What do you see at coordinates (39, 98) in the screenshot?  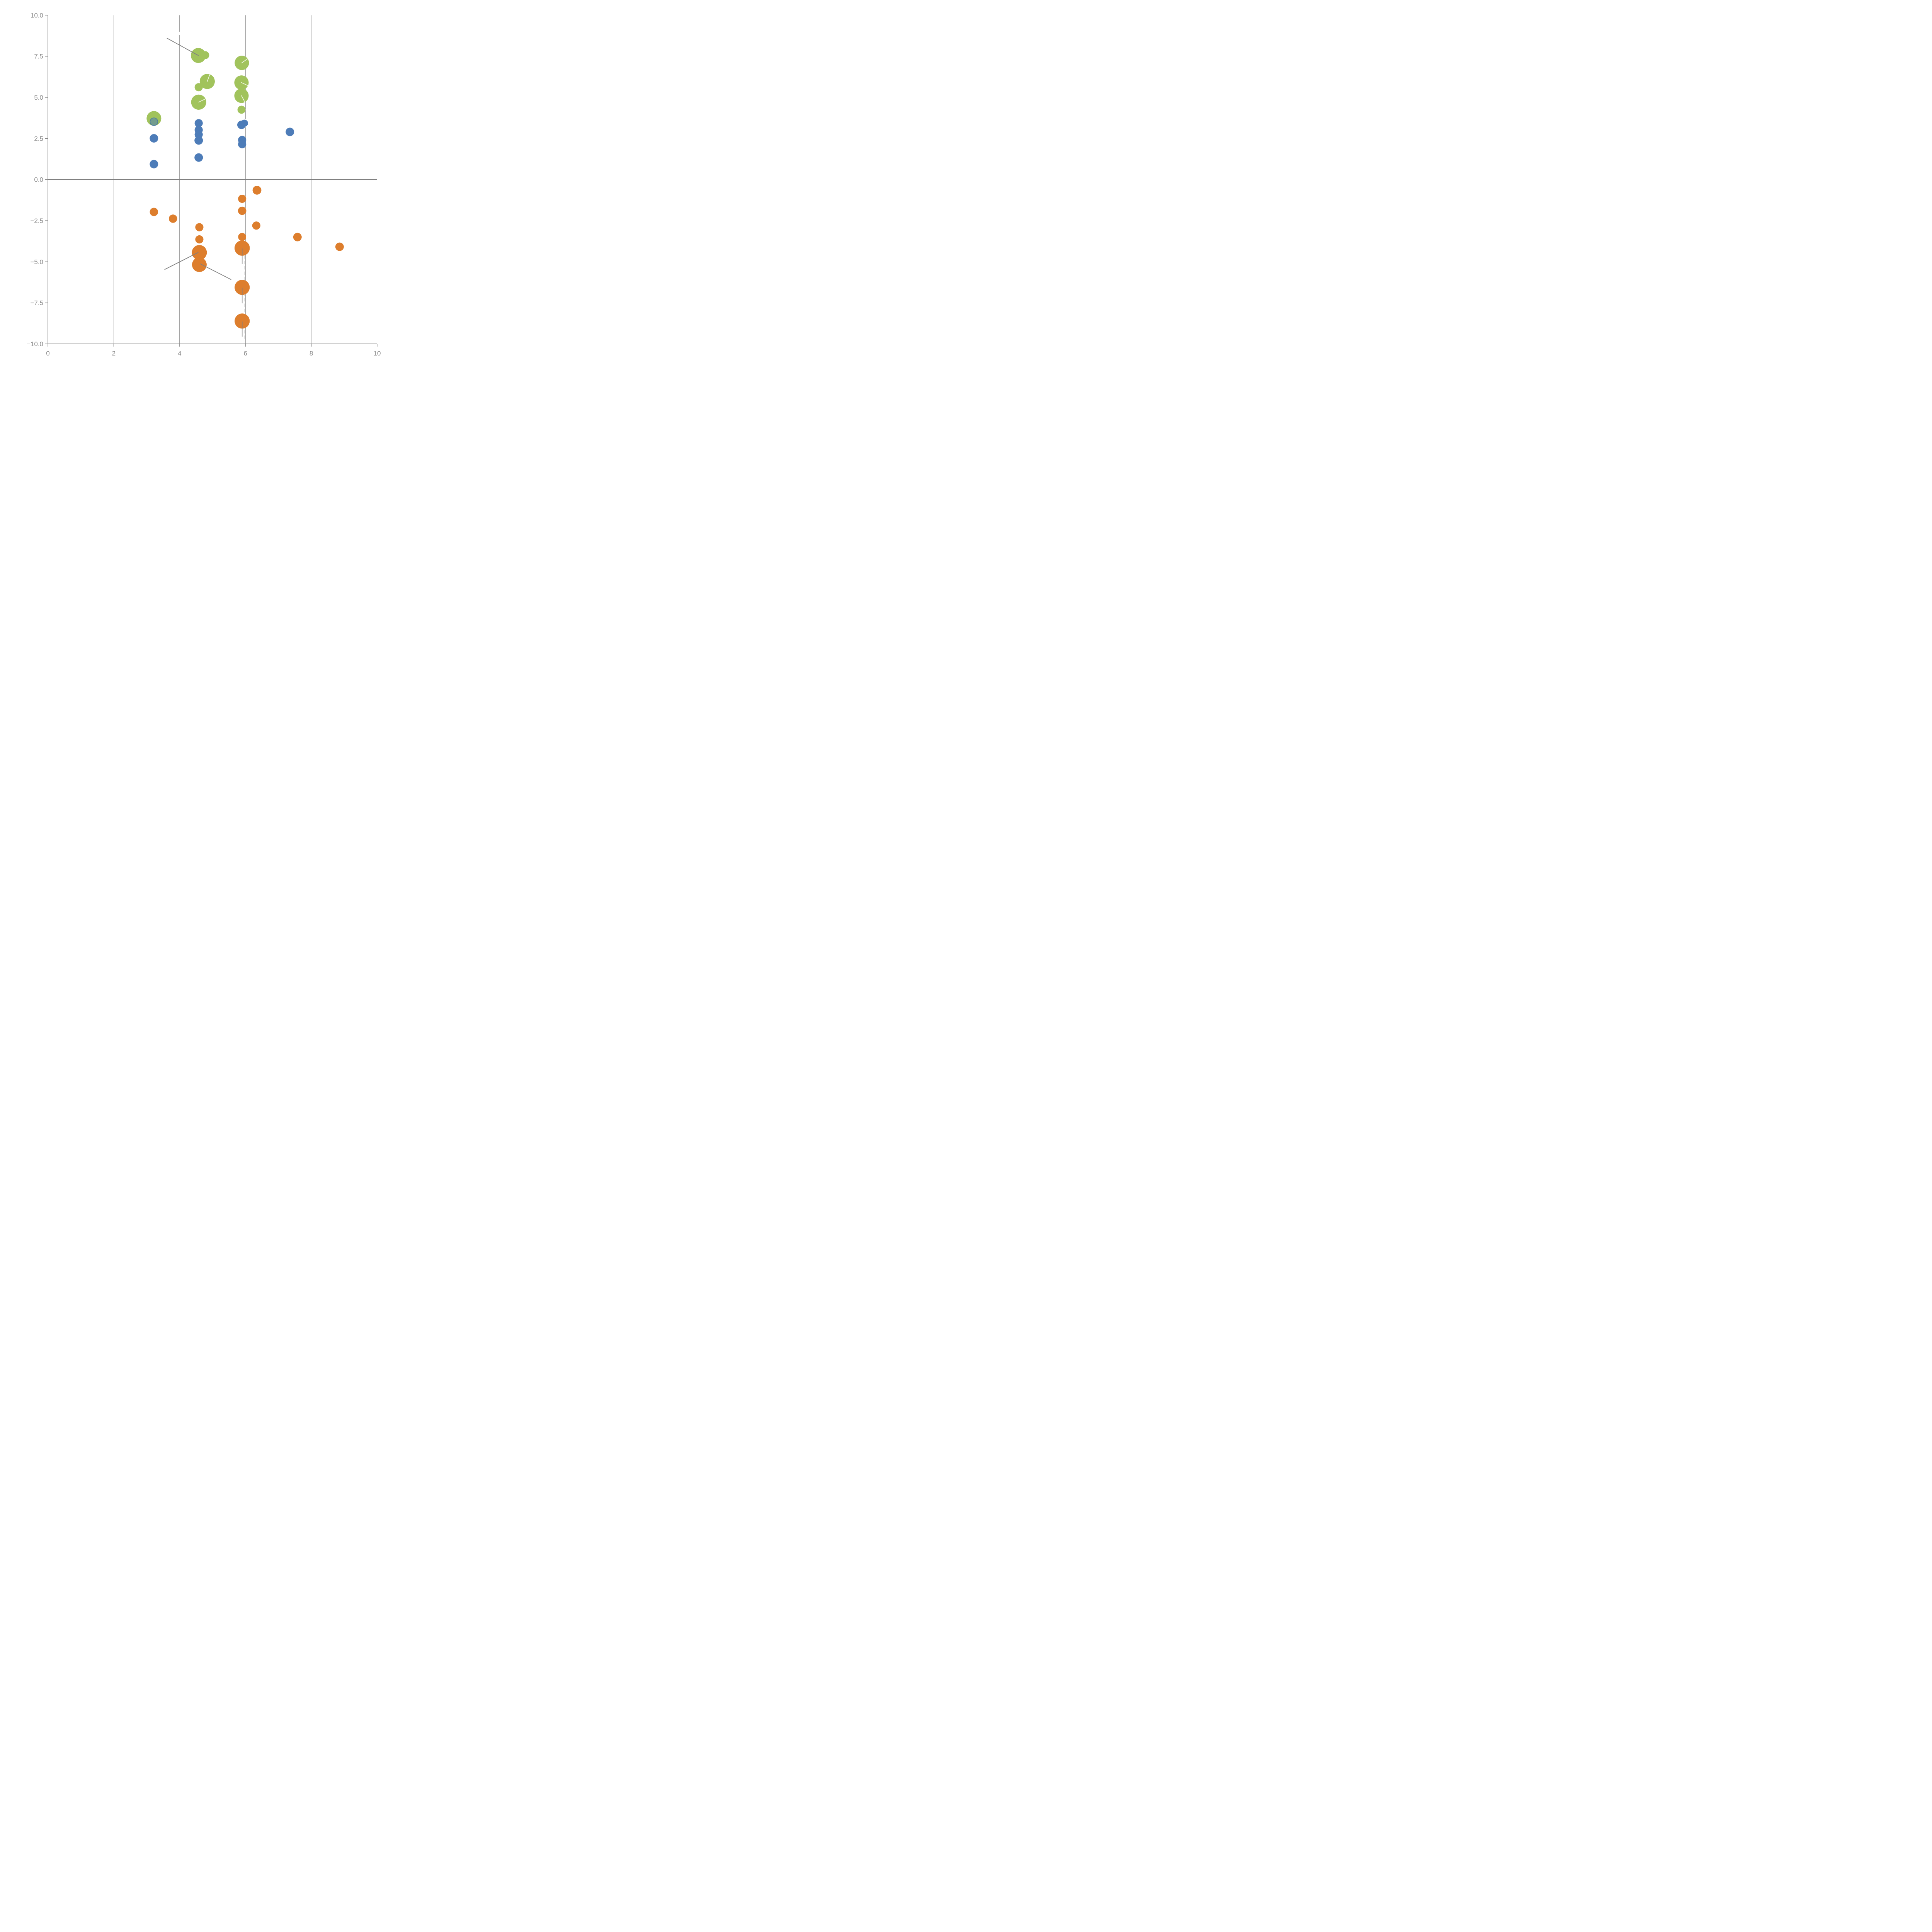 I see `y-tick-label: 5.0` at bounding box center [39, 98].